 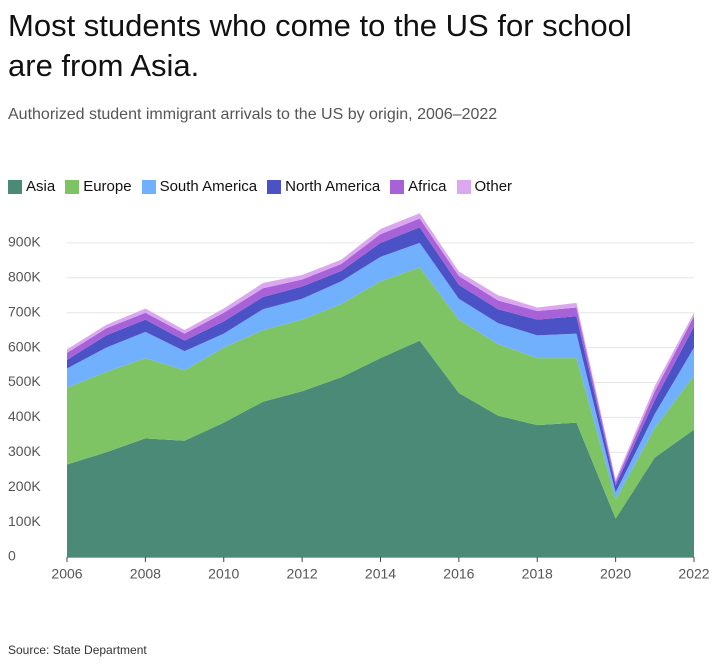 What do you see at coordinates (24, 521) in the screenshot?
I see `y-tick-label: 100K` at bounding box center [24, 521].